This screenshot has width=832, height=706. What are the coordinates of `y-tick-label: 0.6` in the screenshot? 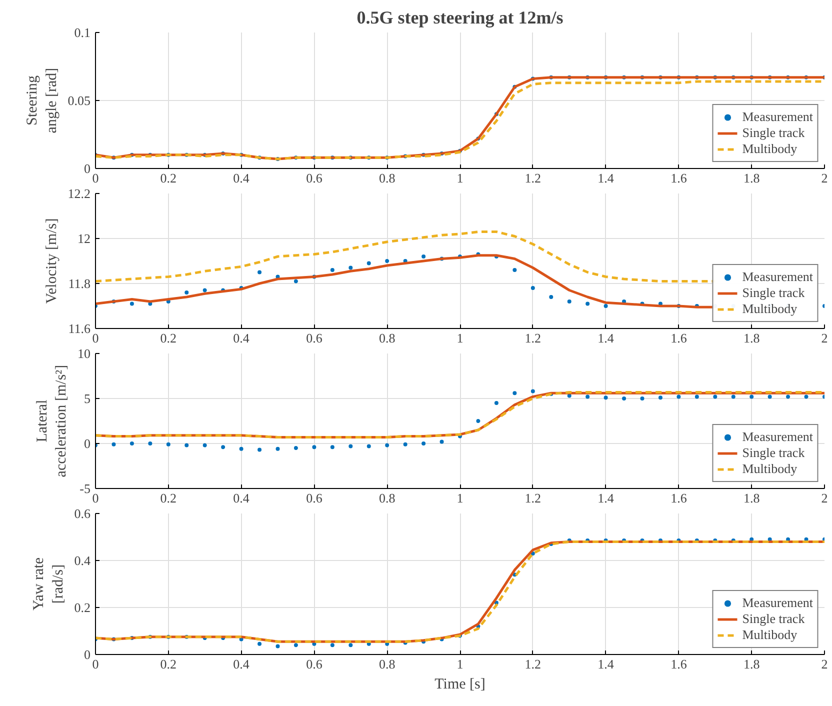 It's located at (82, 513).